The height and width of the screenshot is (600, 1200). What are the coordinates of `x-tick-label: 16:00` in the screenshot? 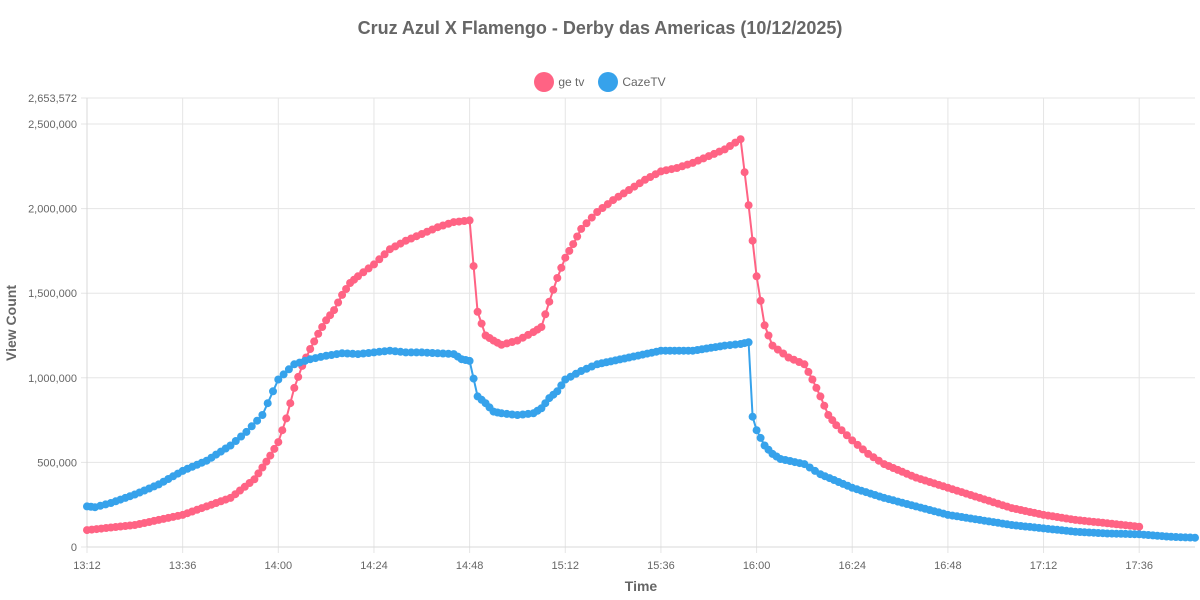 It's located at (757, 566).